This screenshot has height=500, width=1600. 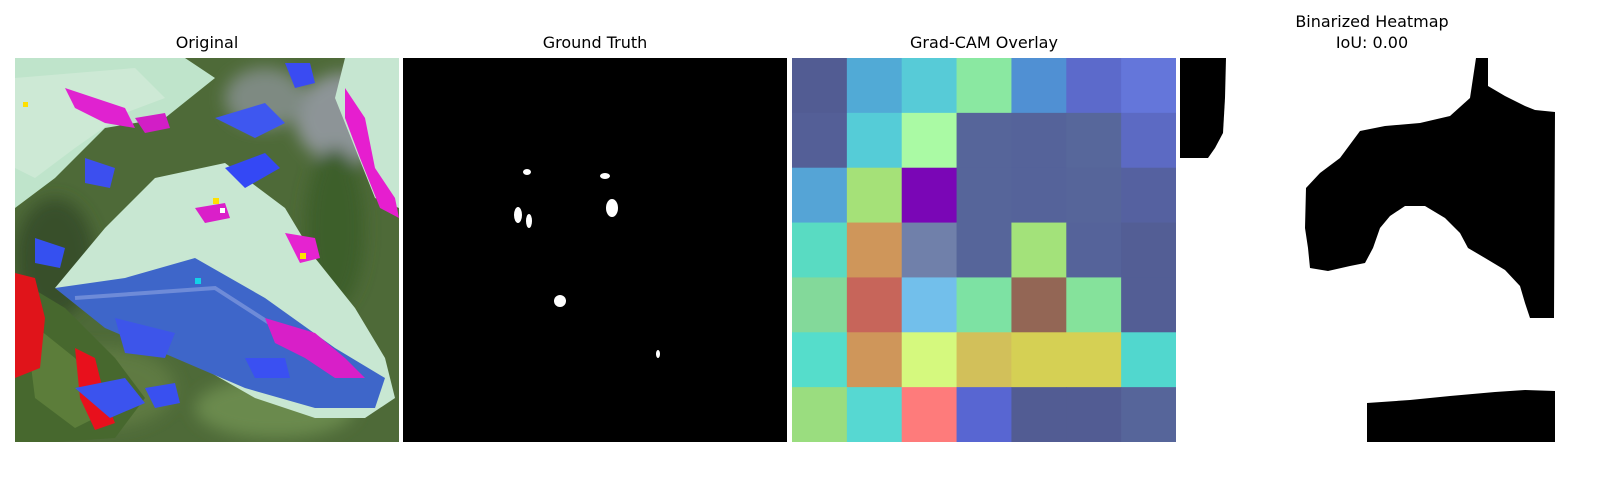 What do you see at coordinates (1372, 42) in the screenshot?
I see `iou-label: IoU: 0.00` at bounding box center [1372, 42].